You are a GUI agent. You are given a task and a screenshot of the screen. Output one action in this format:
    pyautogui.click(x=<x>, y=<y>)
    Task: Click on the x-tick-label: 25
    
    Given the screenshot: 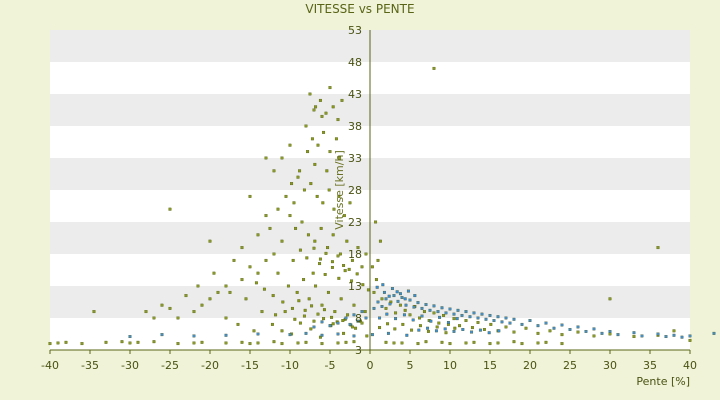 What is the action you would take?
    pyautogui.click(x=570, y=365)
    